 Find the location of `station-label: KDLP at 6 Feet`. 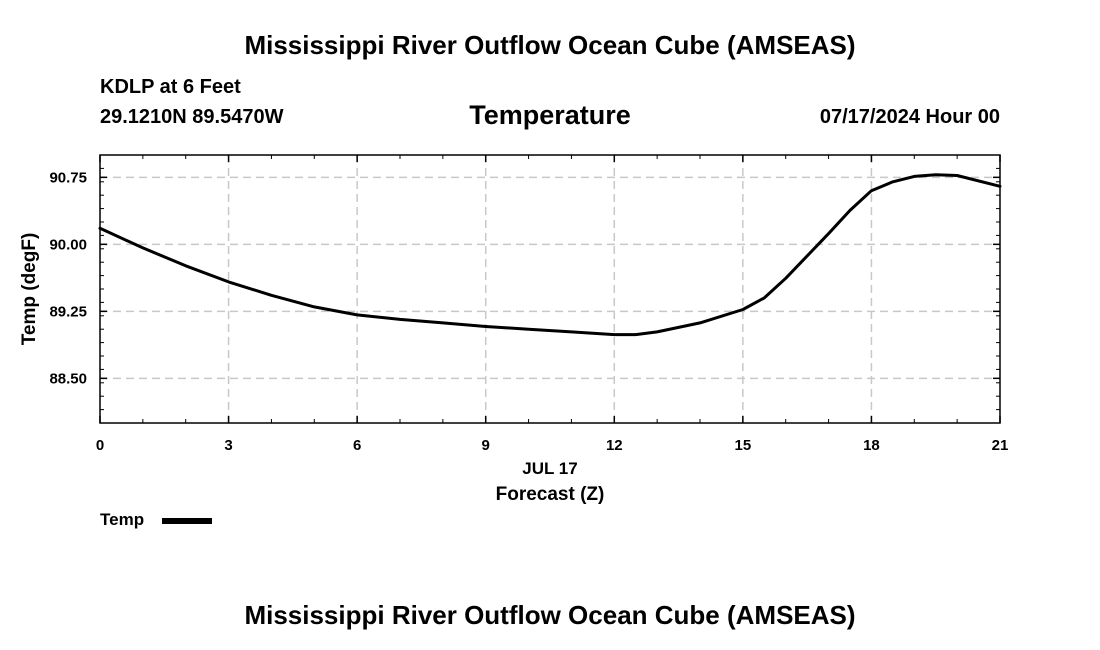

station-label: KDLP at 6 Feet is located at coordinates (170, 87).